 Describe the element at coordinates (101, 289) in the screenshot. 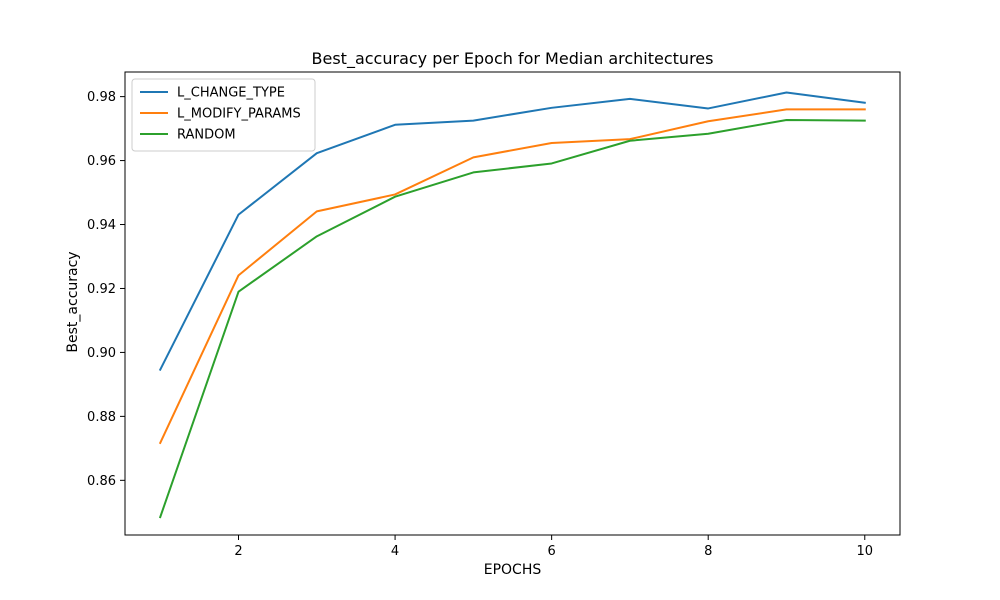

I see `y-tick-label: 0.92` at that location.